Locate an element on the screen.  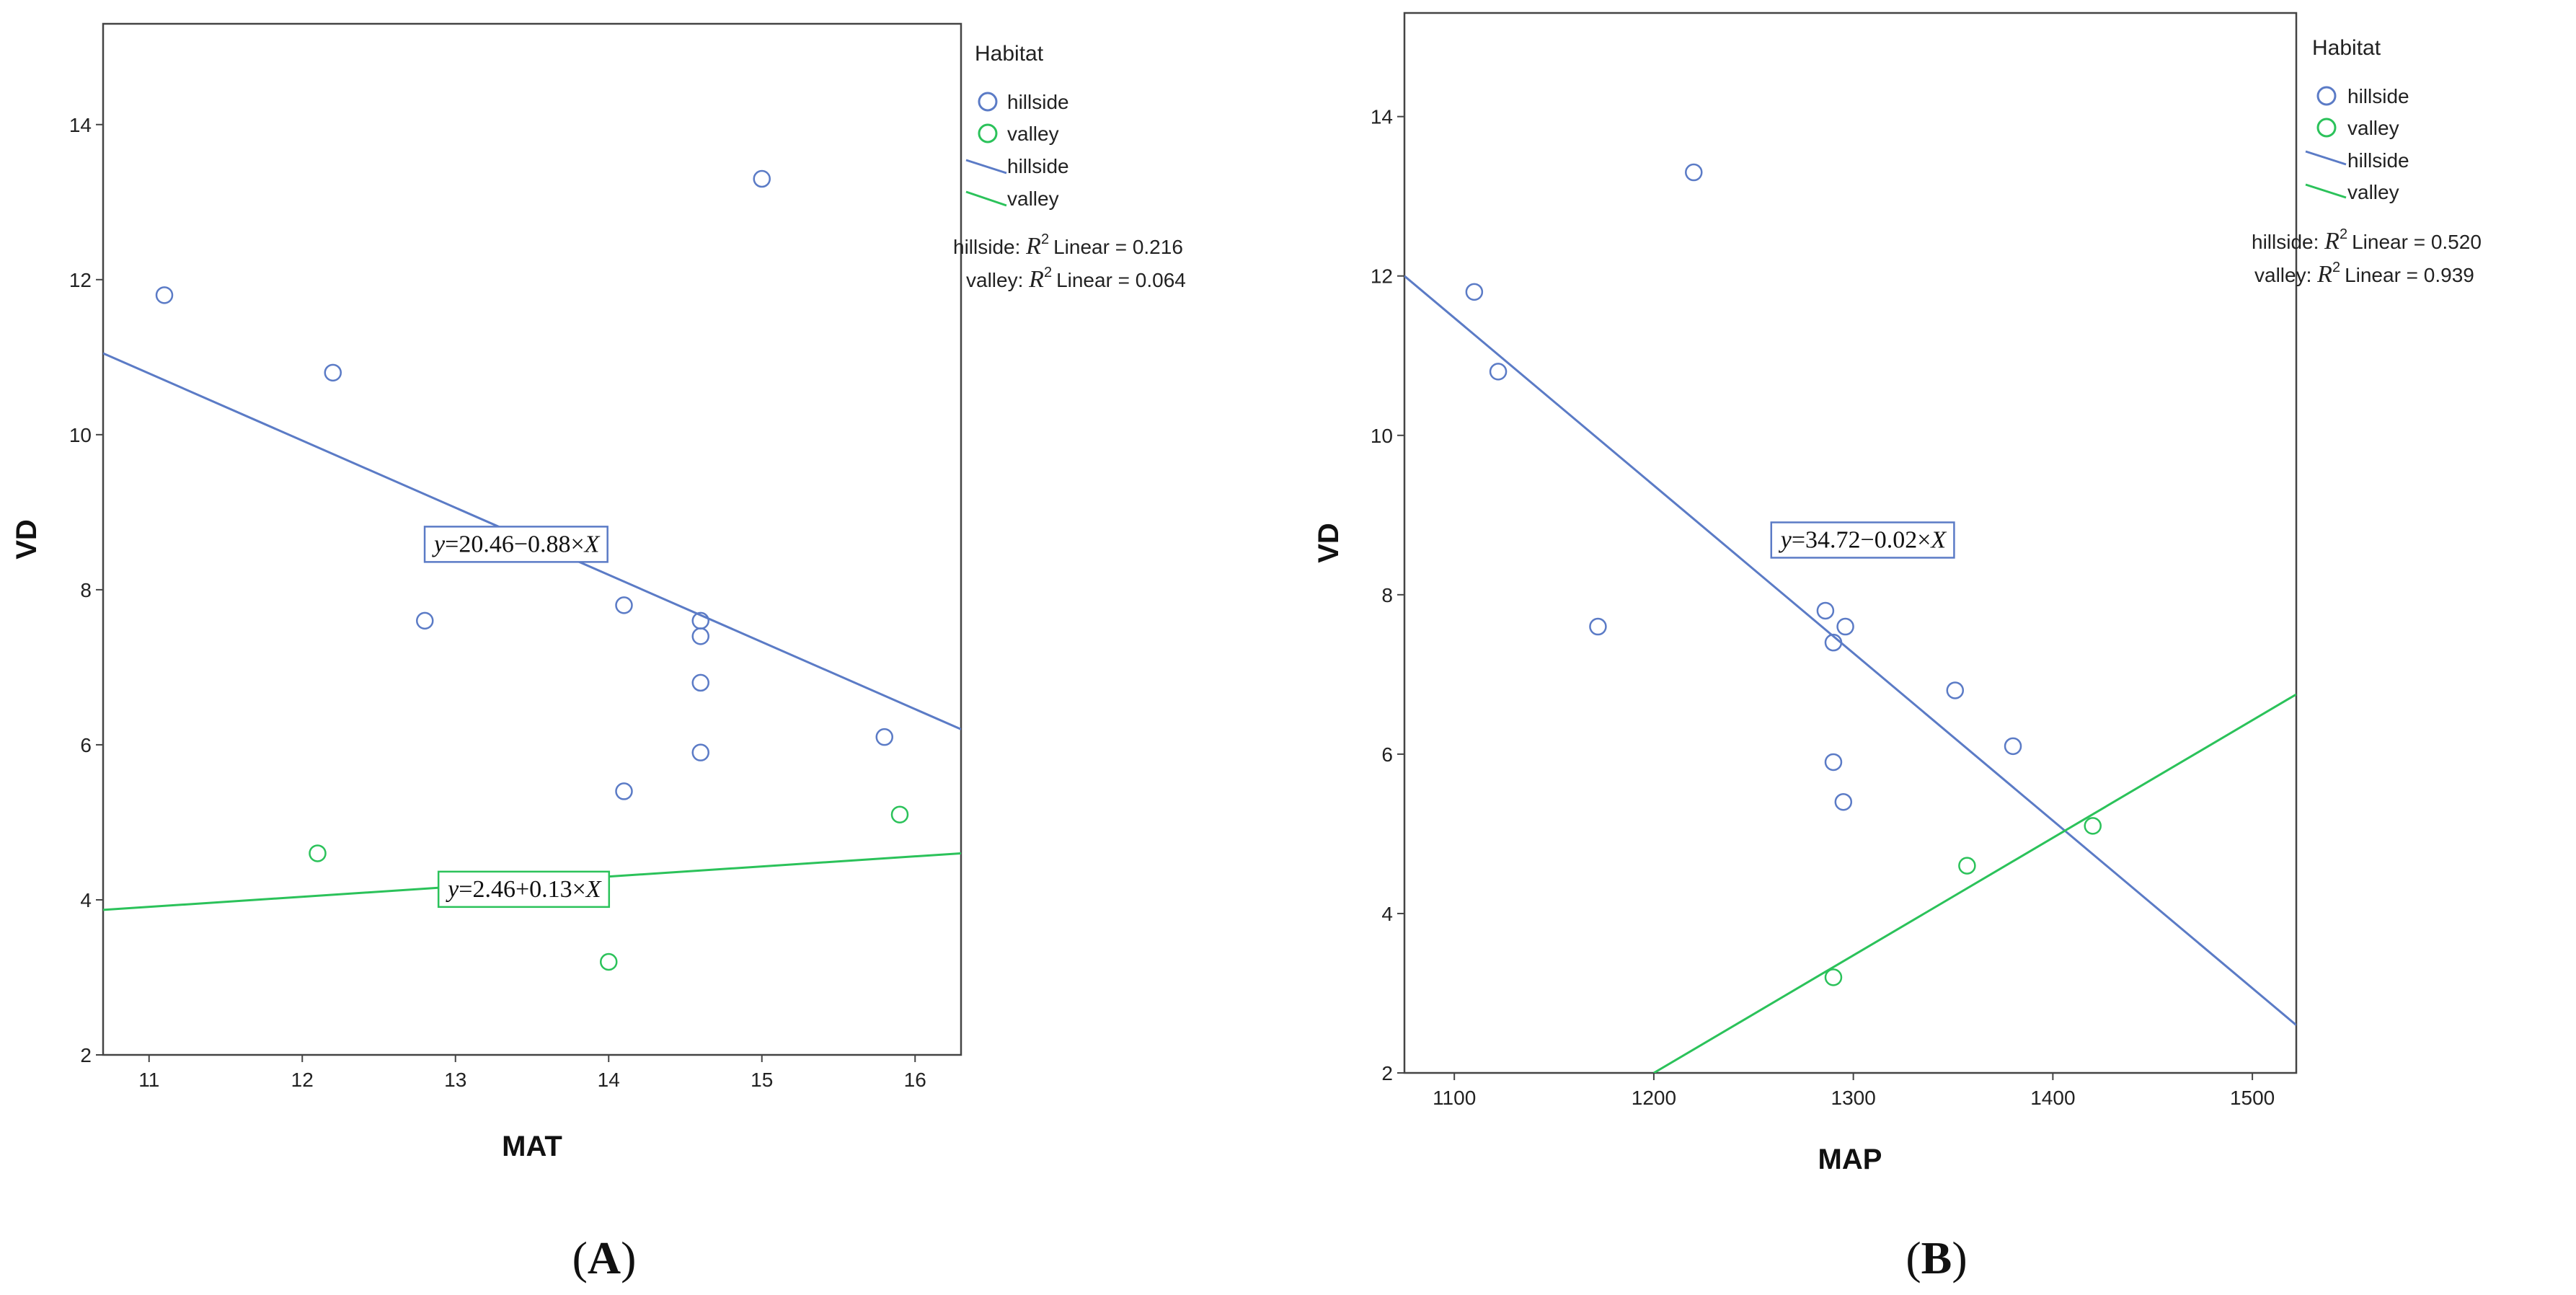
equation-text: y=20.46−0.88×X is located at coordinates (516, 544).